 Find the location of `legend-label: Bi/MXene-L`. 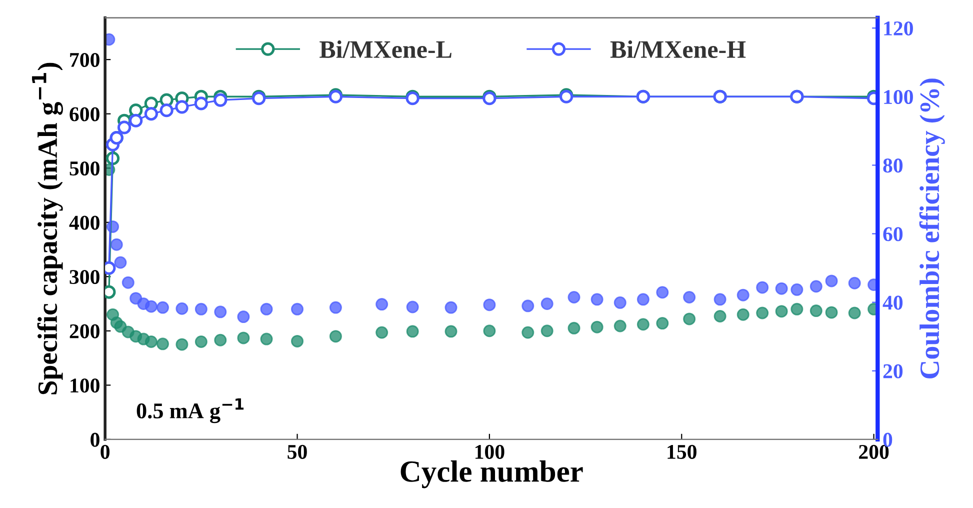

legend-label: Bi/MXene-L is located at coordinates (386, 49).